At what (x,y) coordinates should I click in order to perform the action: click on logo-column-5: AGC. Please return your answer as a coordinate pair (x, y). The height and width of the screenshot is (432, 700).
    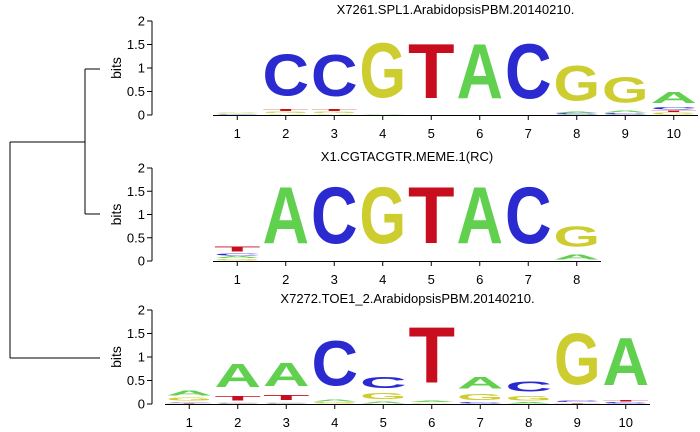
    Looking at the image, I should click on (383, 388).